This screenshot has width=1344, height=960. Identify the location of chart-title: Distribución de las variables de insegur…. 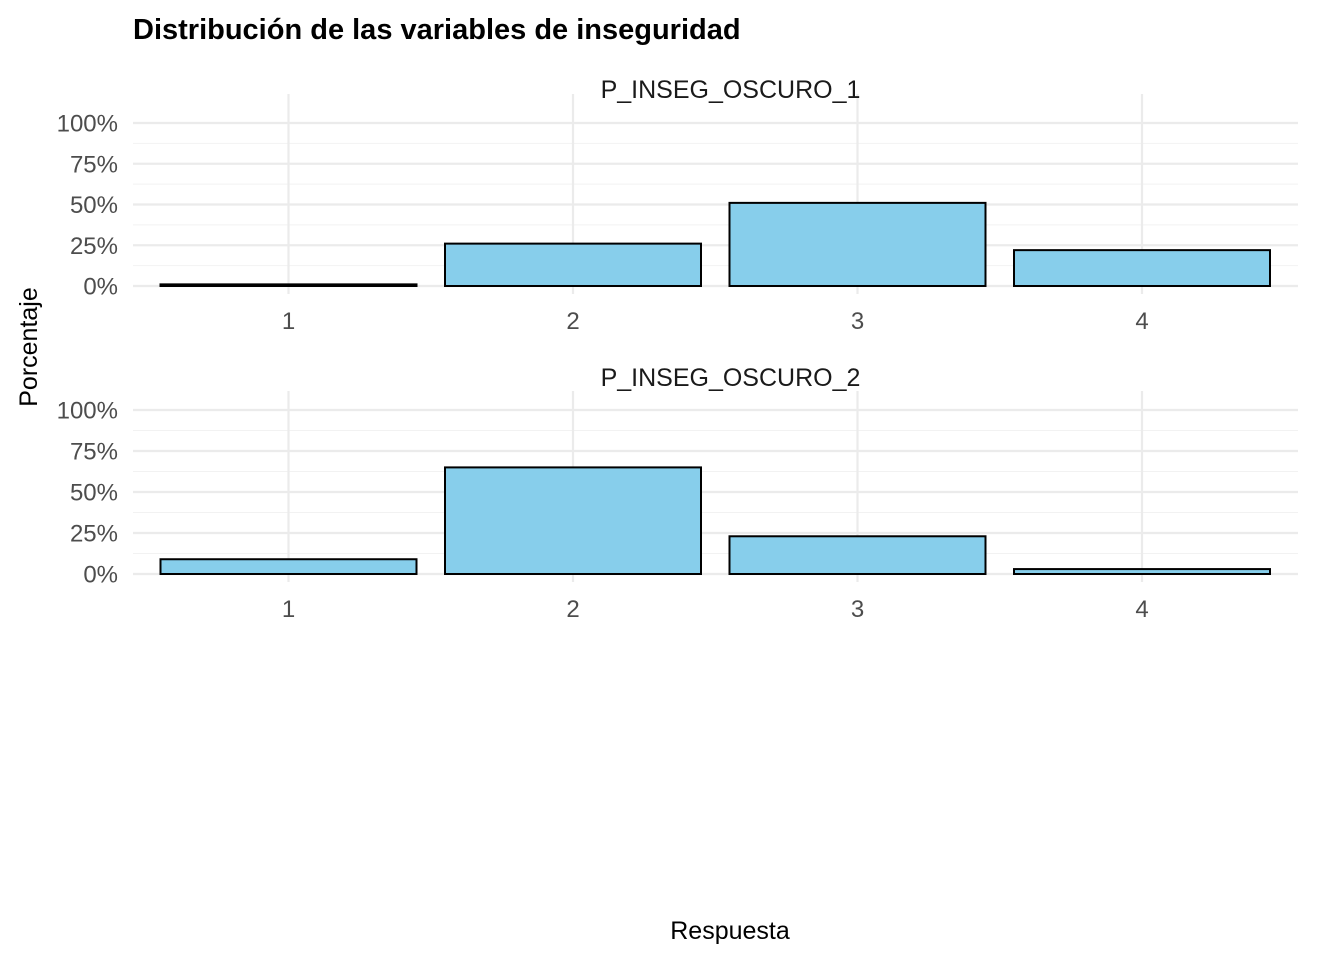
(437, 30).